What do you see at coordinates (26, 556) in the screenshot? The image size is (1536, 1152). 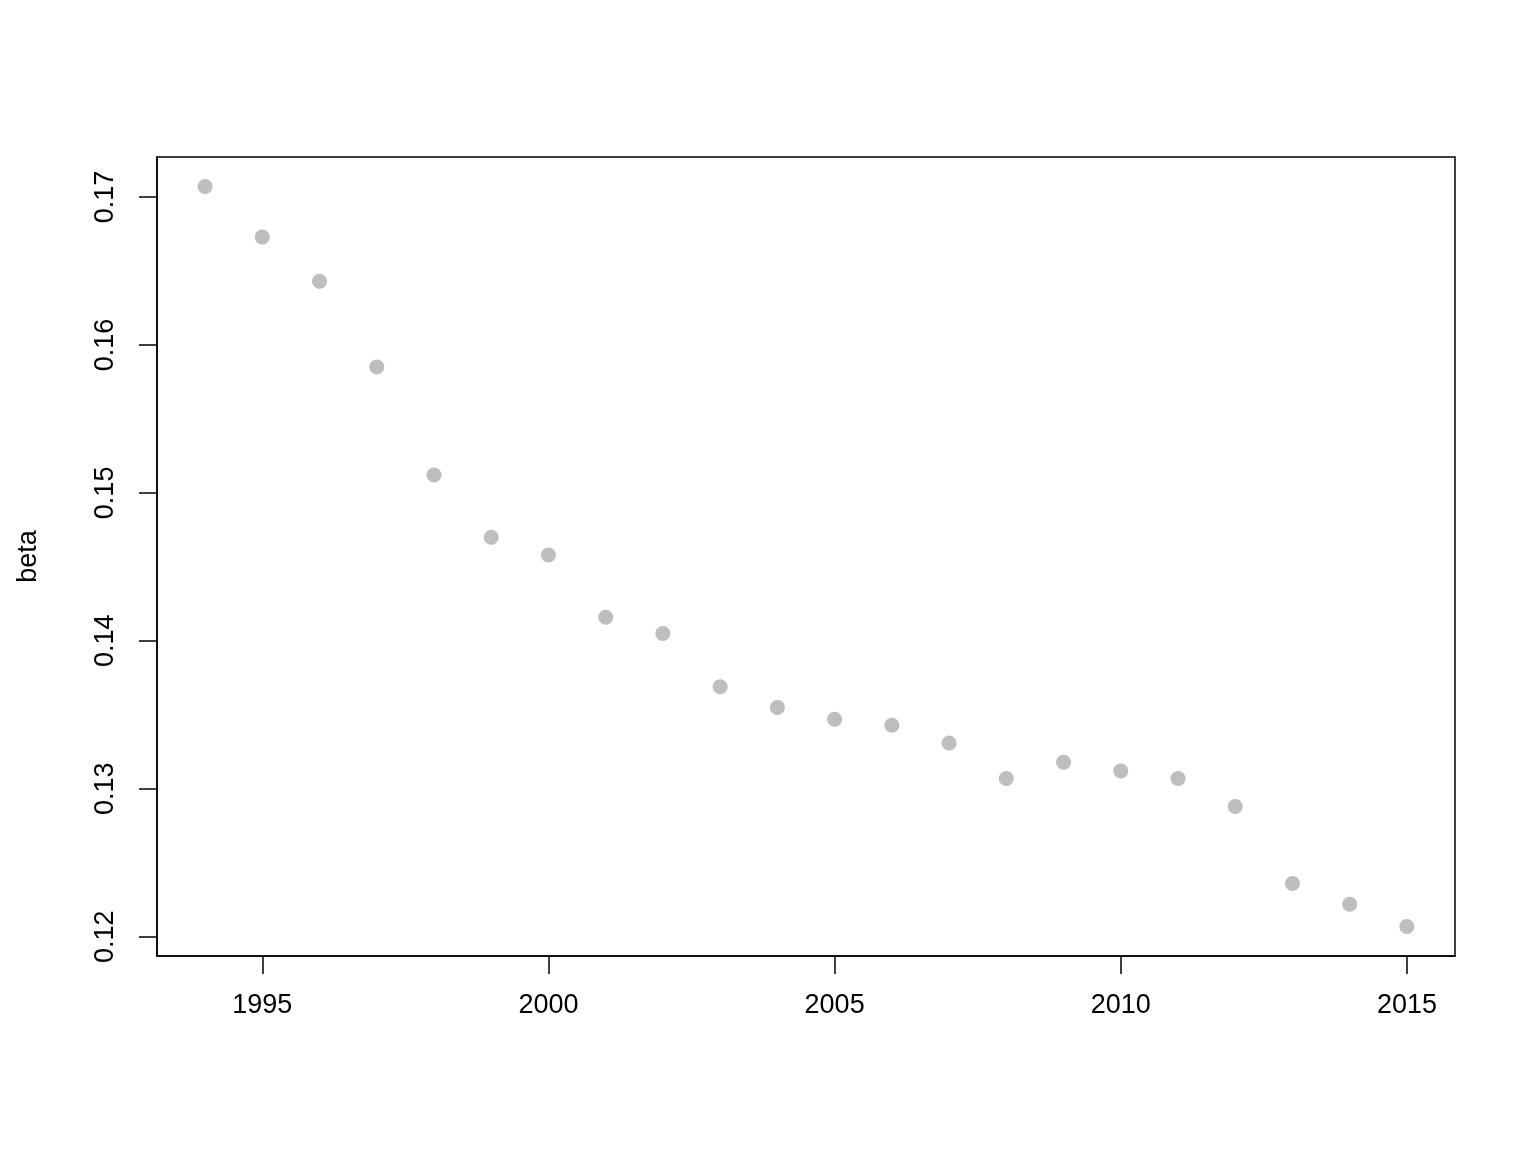 I see `y-axis-title: beta` at bounding box center [26, 556].